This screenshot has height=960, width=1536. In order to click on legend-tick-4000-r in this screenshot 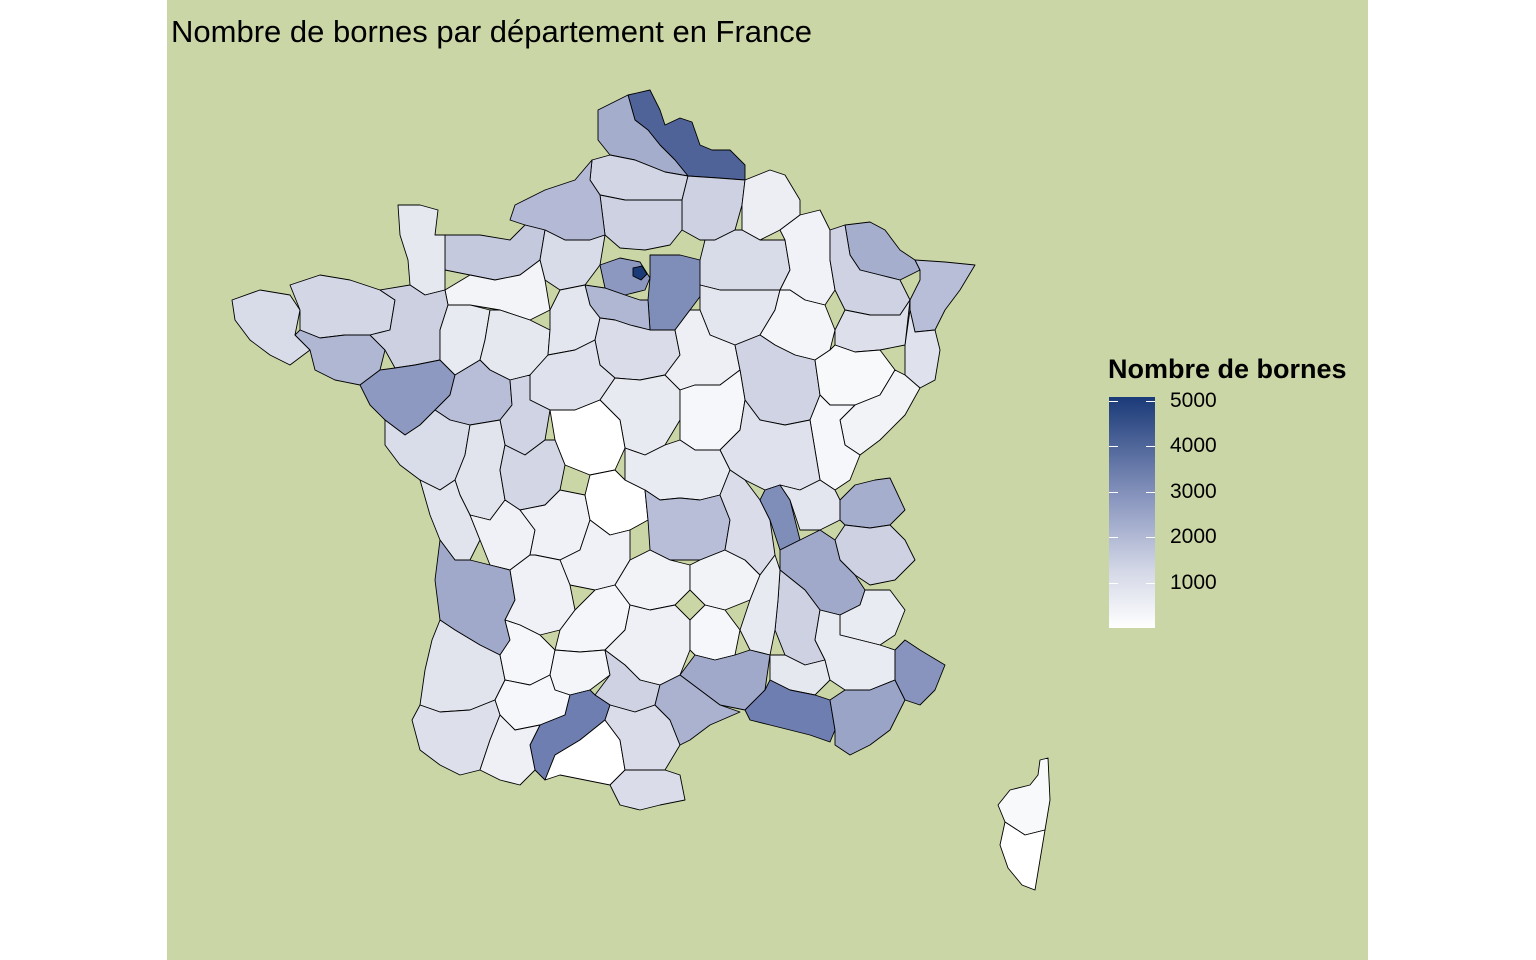, I will do `click(1150, 446)`.